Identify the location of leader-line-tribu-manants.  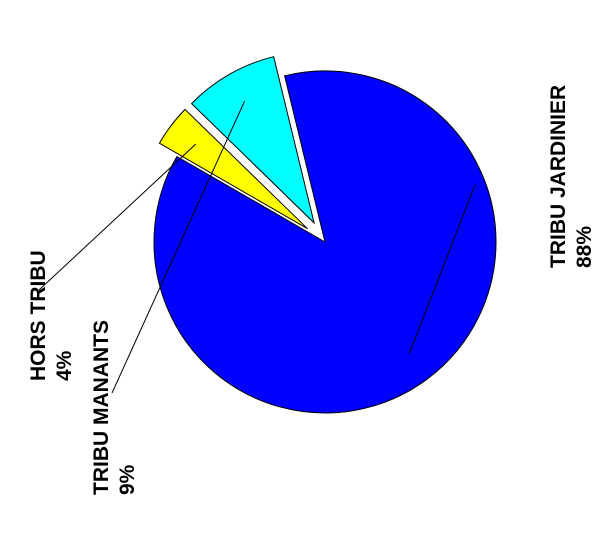
(178, 247).